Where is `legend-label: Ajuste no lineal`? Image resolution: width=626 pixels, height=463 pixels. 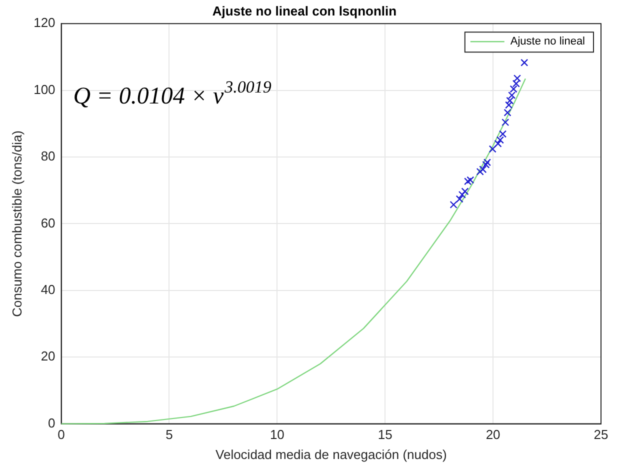 legend-label: Ajuste no lineal is located at coordinates (548, 42).